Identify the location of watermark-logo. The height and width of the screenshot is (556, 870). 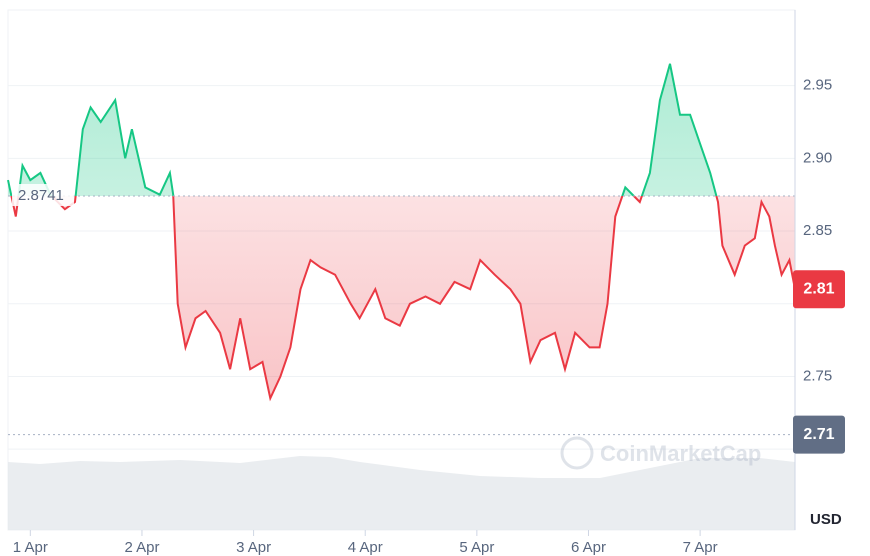
(577, 453).